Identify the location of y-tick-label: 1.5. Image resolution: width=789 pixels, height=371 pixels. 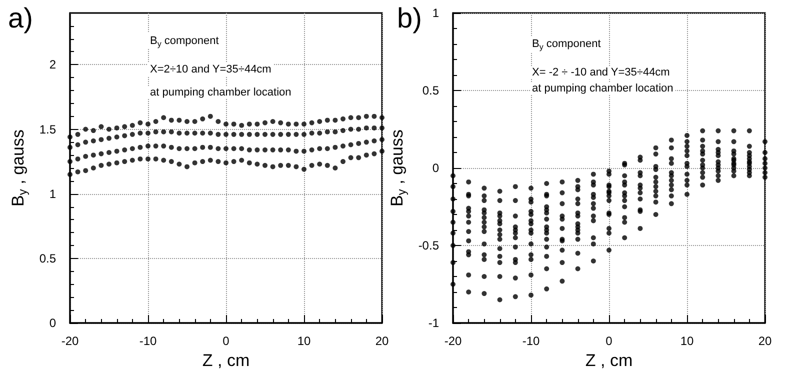
(47, 129).